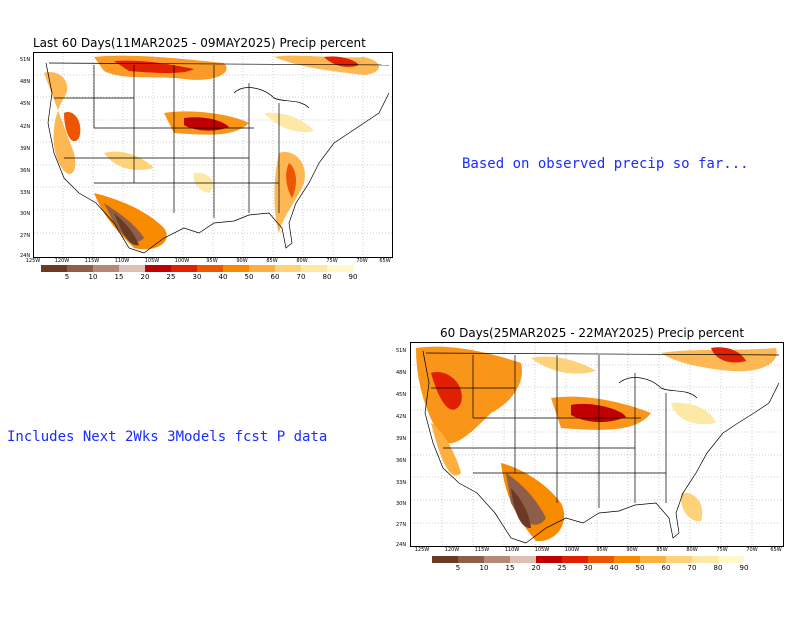  I want to click on map1-lat-label: 39N, so click(25, 149).